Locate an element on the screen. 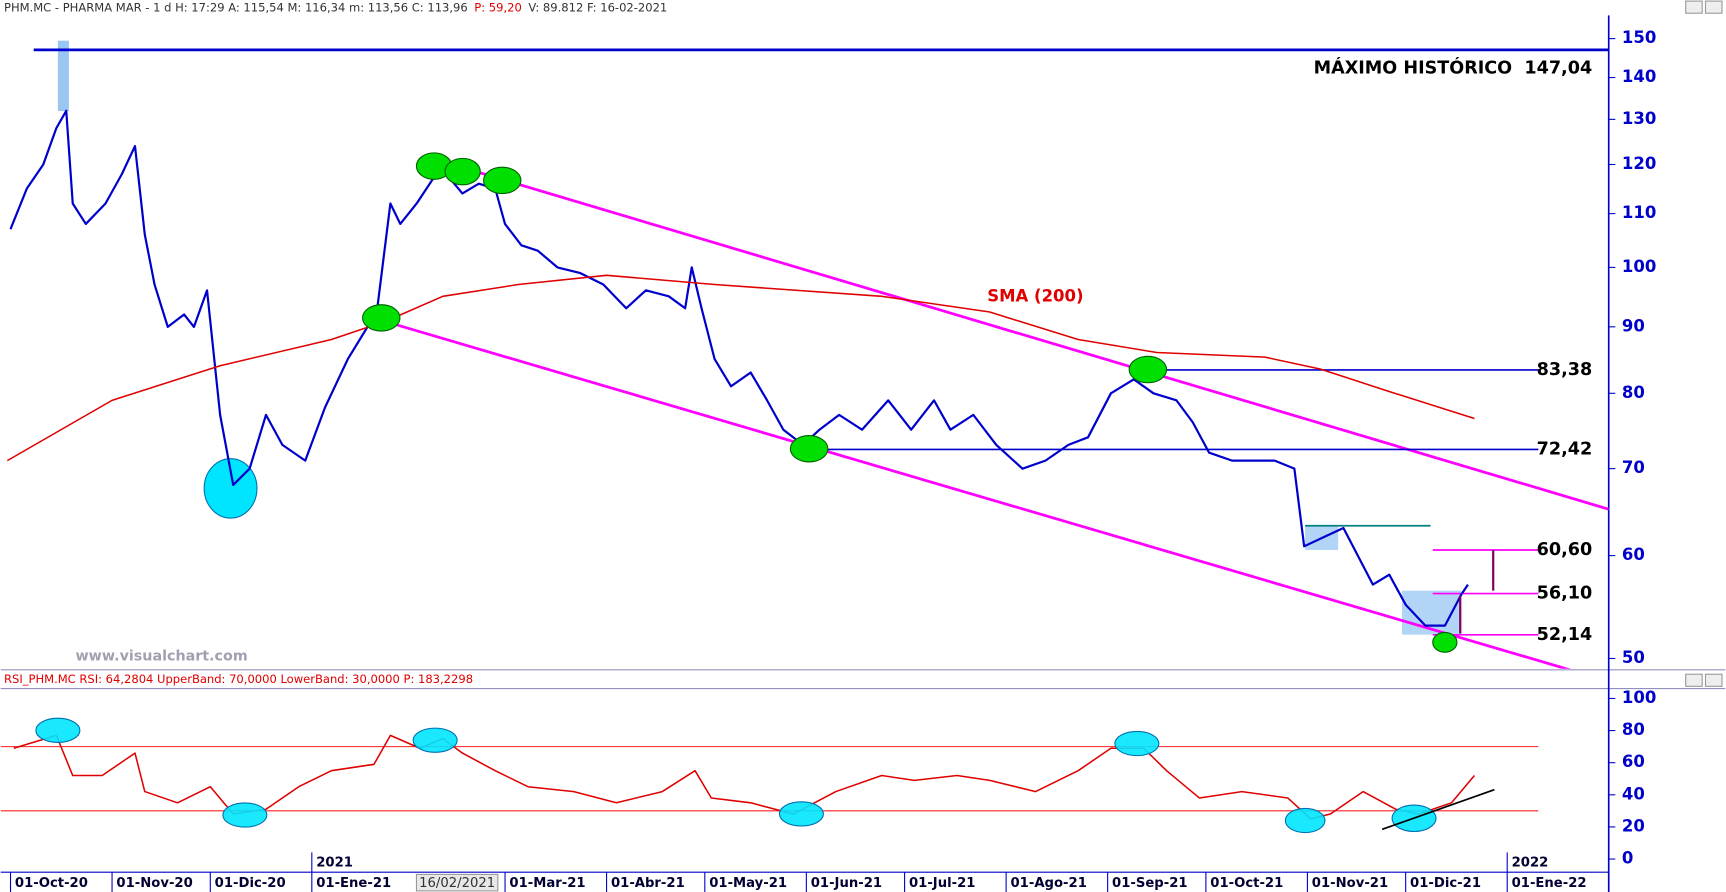  level-label: 60,60 is located at coordinates (1565, 550).